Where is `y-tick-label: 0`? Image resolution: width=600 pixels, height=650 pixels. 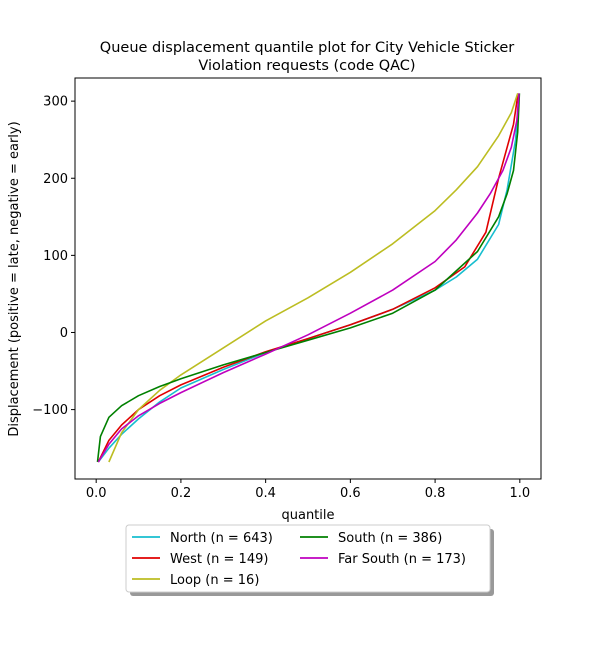 y-tick-label: 0 is located at coordinates (64, 333).